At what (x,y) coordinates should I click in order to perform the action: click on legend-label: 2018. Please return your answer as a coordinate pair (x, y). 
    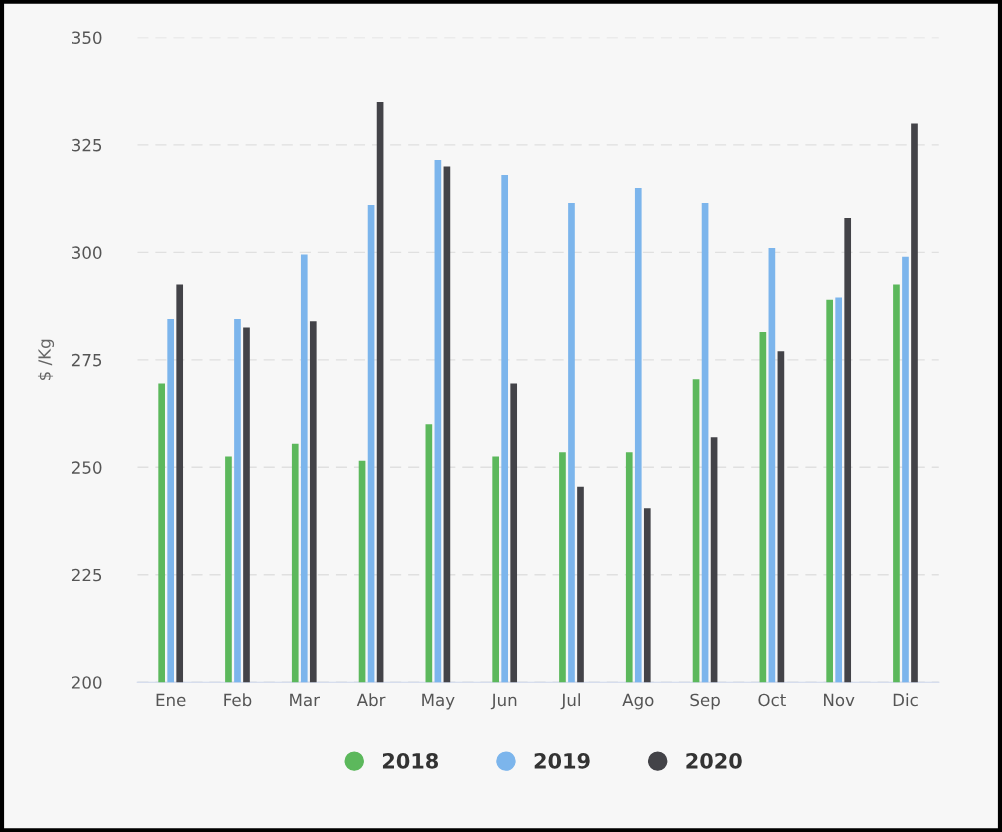
    Looking at the image, I should click on (410, 760).